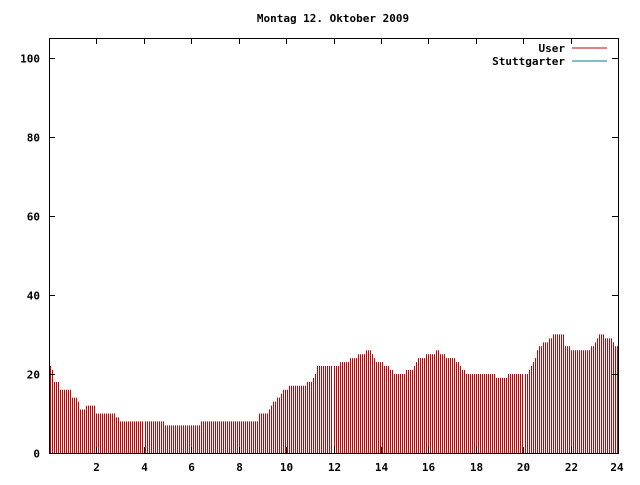 This screenshot has height=485, width=640. What do you see at coordinates (528, 61) in the screenshot?
I see `legend-label-stuttgarter: Stuttgarter` at bounding box center [528, 61].